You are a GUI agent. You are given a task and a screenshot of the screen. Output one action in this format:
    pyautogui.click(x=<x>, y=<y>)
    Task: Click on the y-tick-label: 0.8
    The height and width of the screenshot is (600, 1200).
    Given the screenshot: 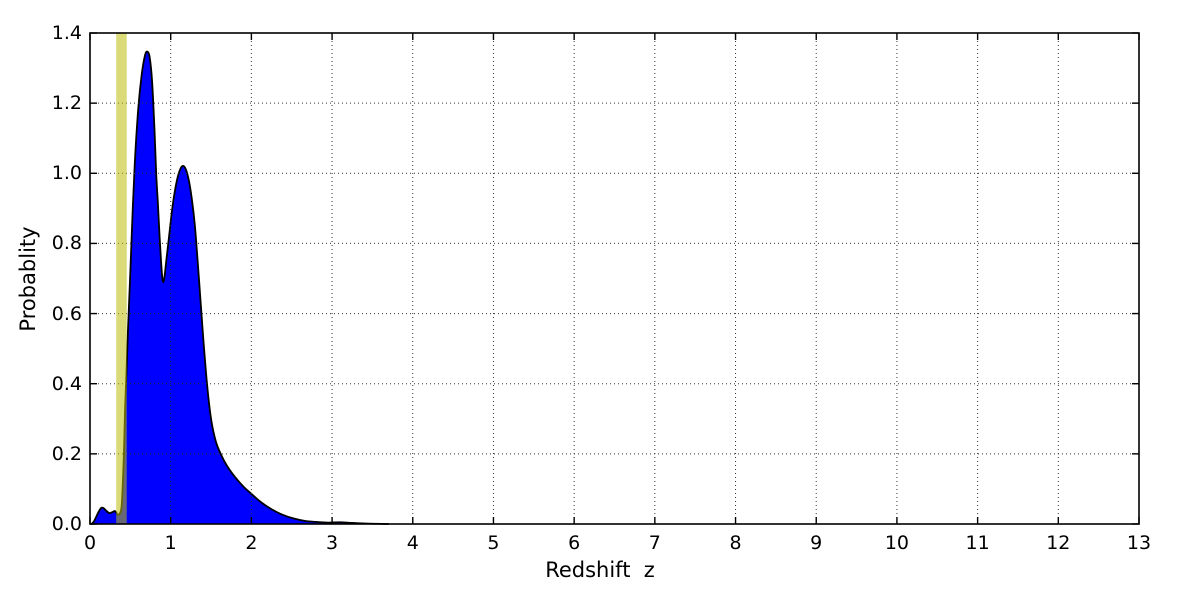 What is the action you would take?
    pyautogui.click(x=66, y=243)
    